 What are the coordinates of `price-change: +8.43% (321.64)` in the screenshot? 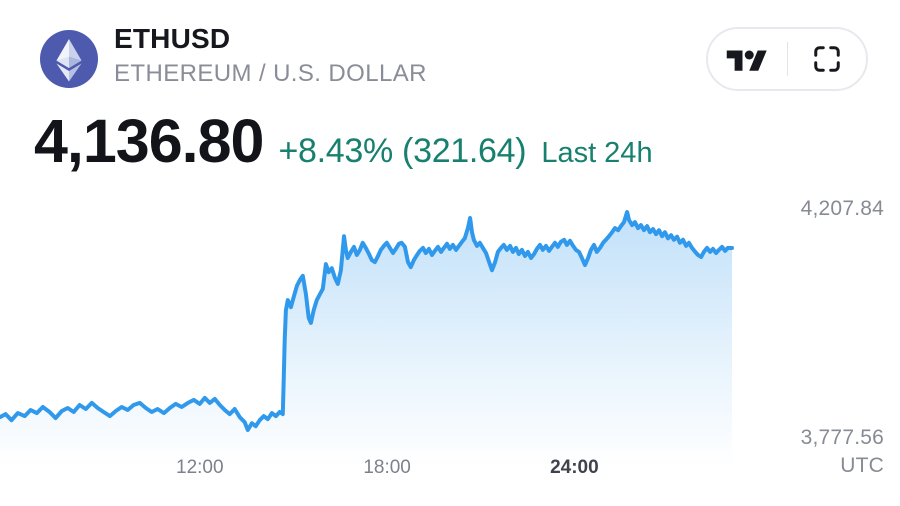 It's located at (402, 151).